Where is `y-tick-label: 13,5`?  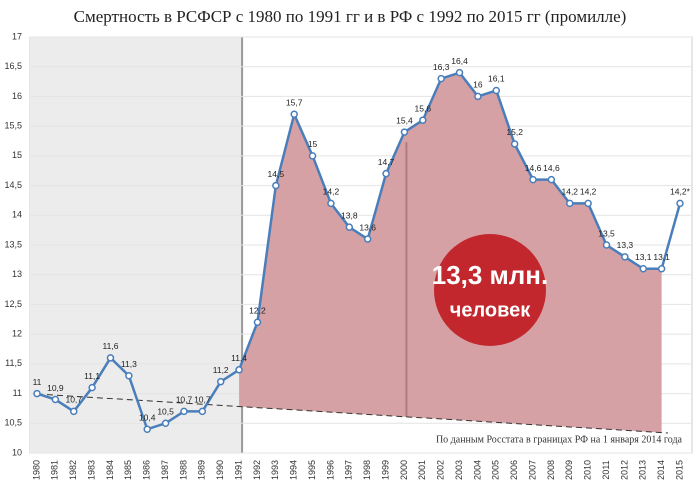
y-tick-label: 13,5 is located at coordinates (13, 244).